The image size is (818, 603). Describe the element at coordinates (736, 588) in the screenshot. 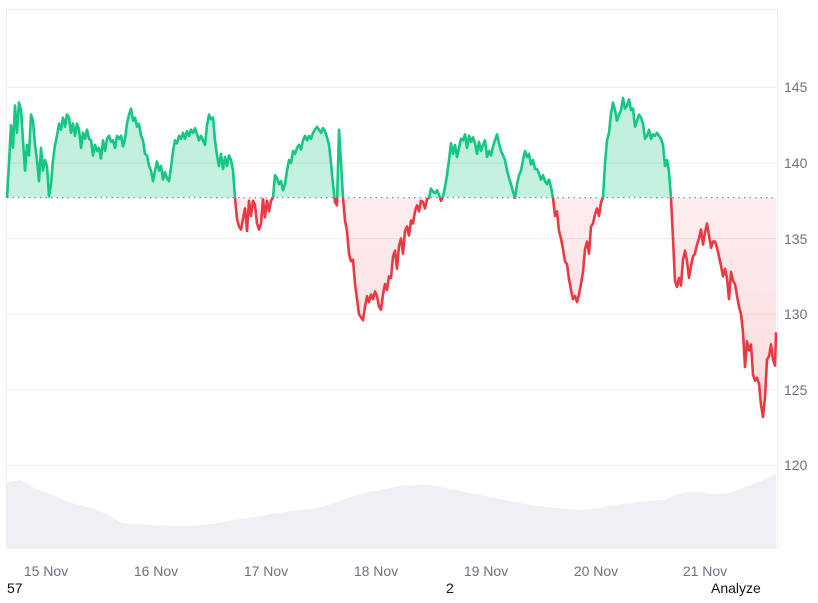

I see `analyze-button: Analyze` at that location.